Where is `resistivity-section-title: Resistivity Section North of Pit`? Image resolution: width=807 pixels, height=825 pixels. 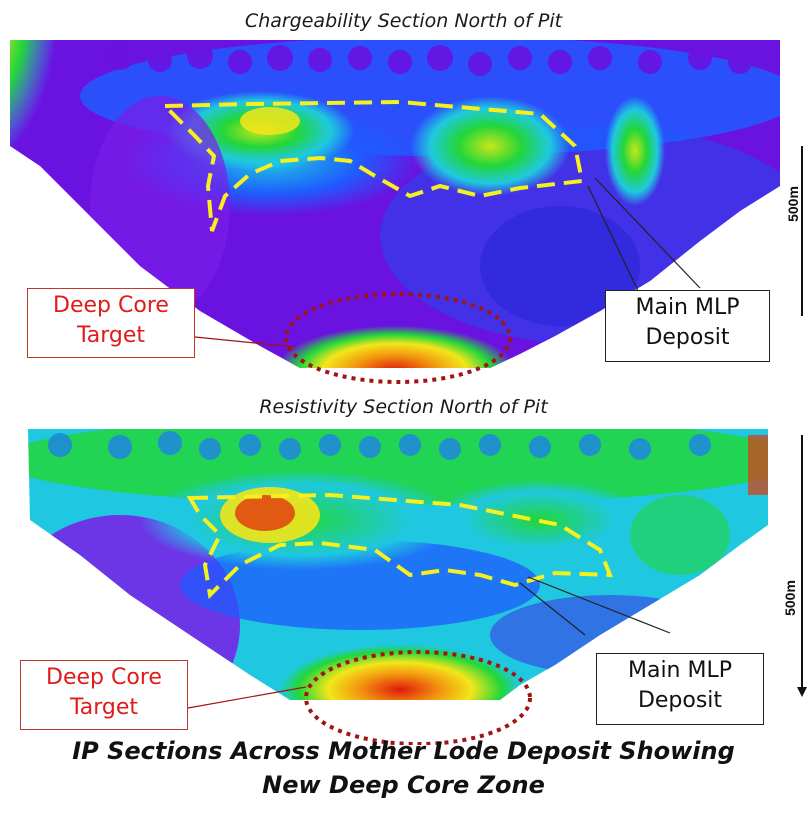
resistivity-section-title: Resistivity Section North of Pit is located at coordinates (403, 407).